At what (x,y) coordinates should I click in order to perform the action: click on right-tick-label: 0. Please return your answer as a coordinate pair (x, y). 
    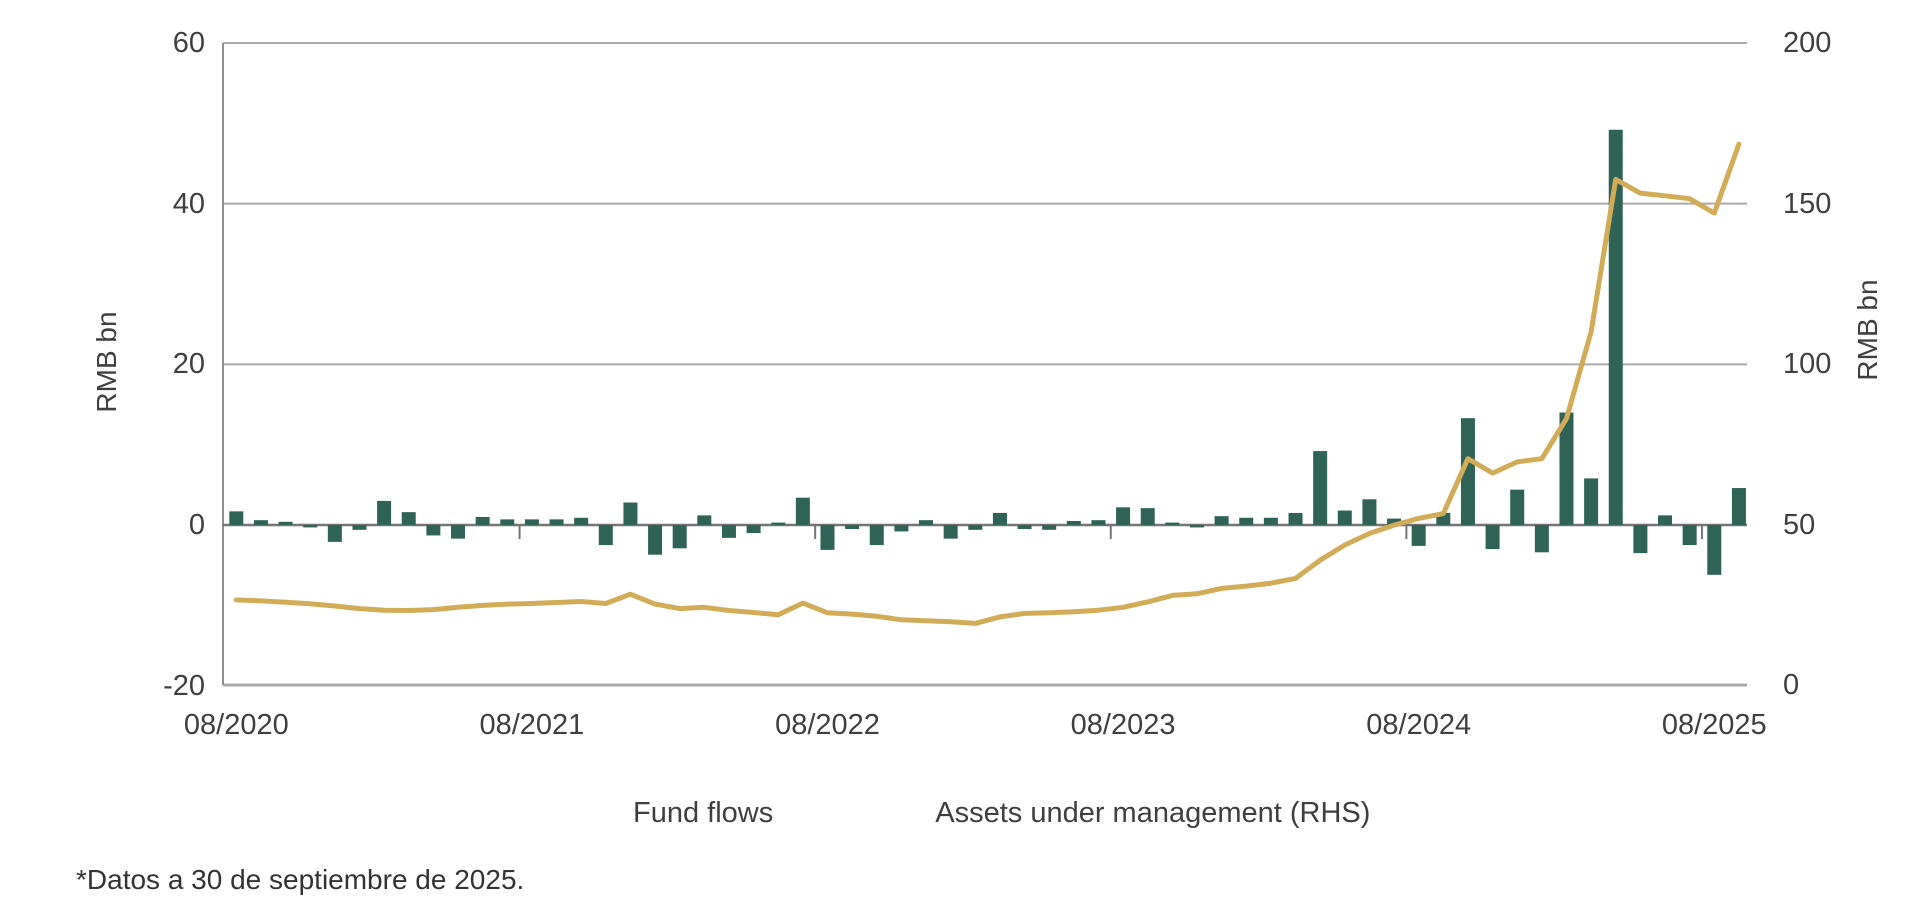
    Looking at the image, I should click on (1791, 685).